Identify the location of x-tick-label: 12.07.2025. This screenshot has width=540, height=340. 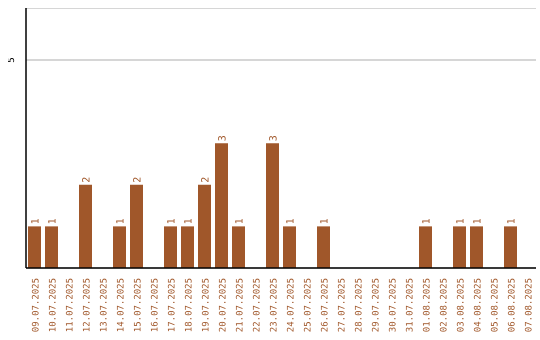
(87, 305).